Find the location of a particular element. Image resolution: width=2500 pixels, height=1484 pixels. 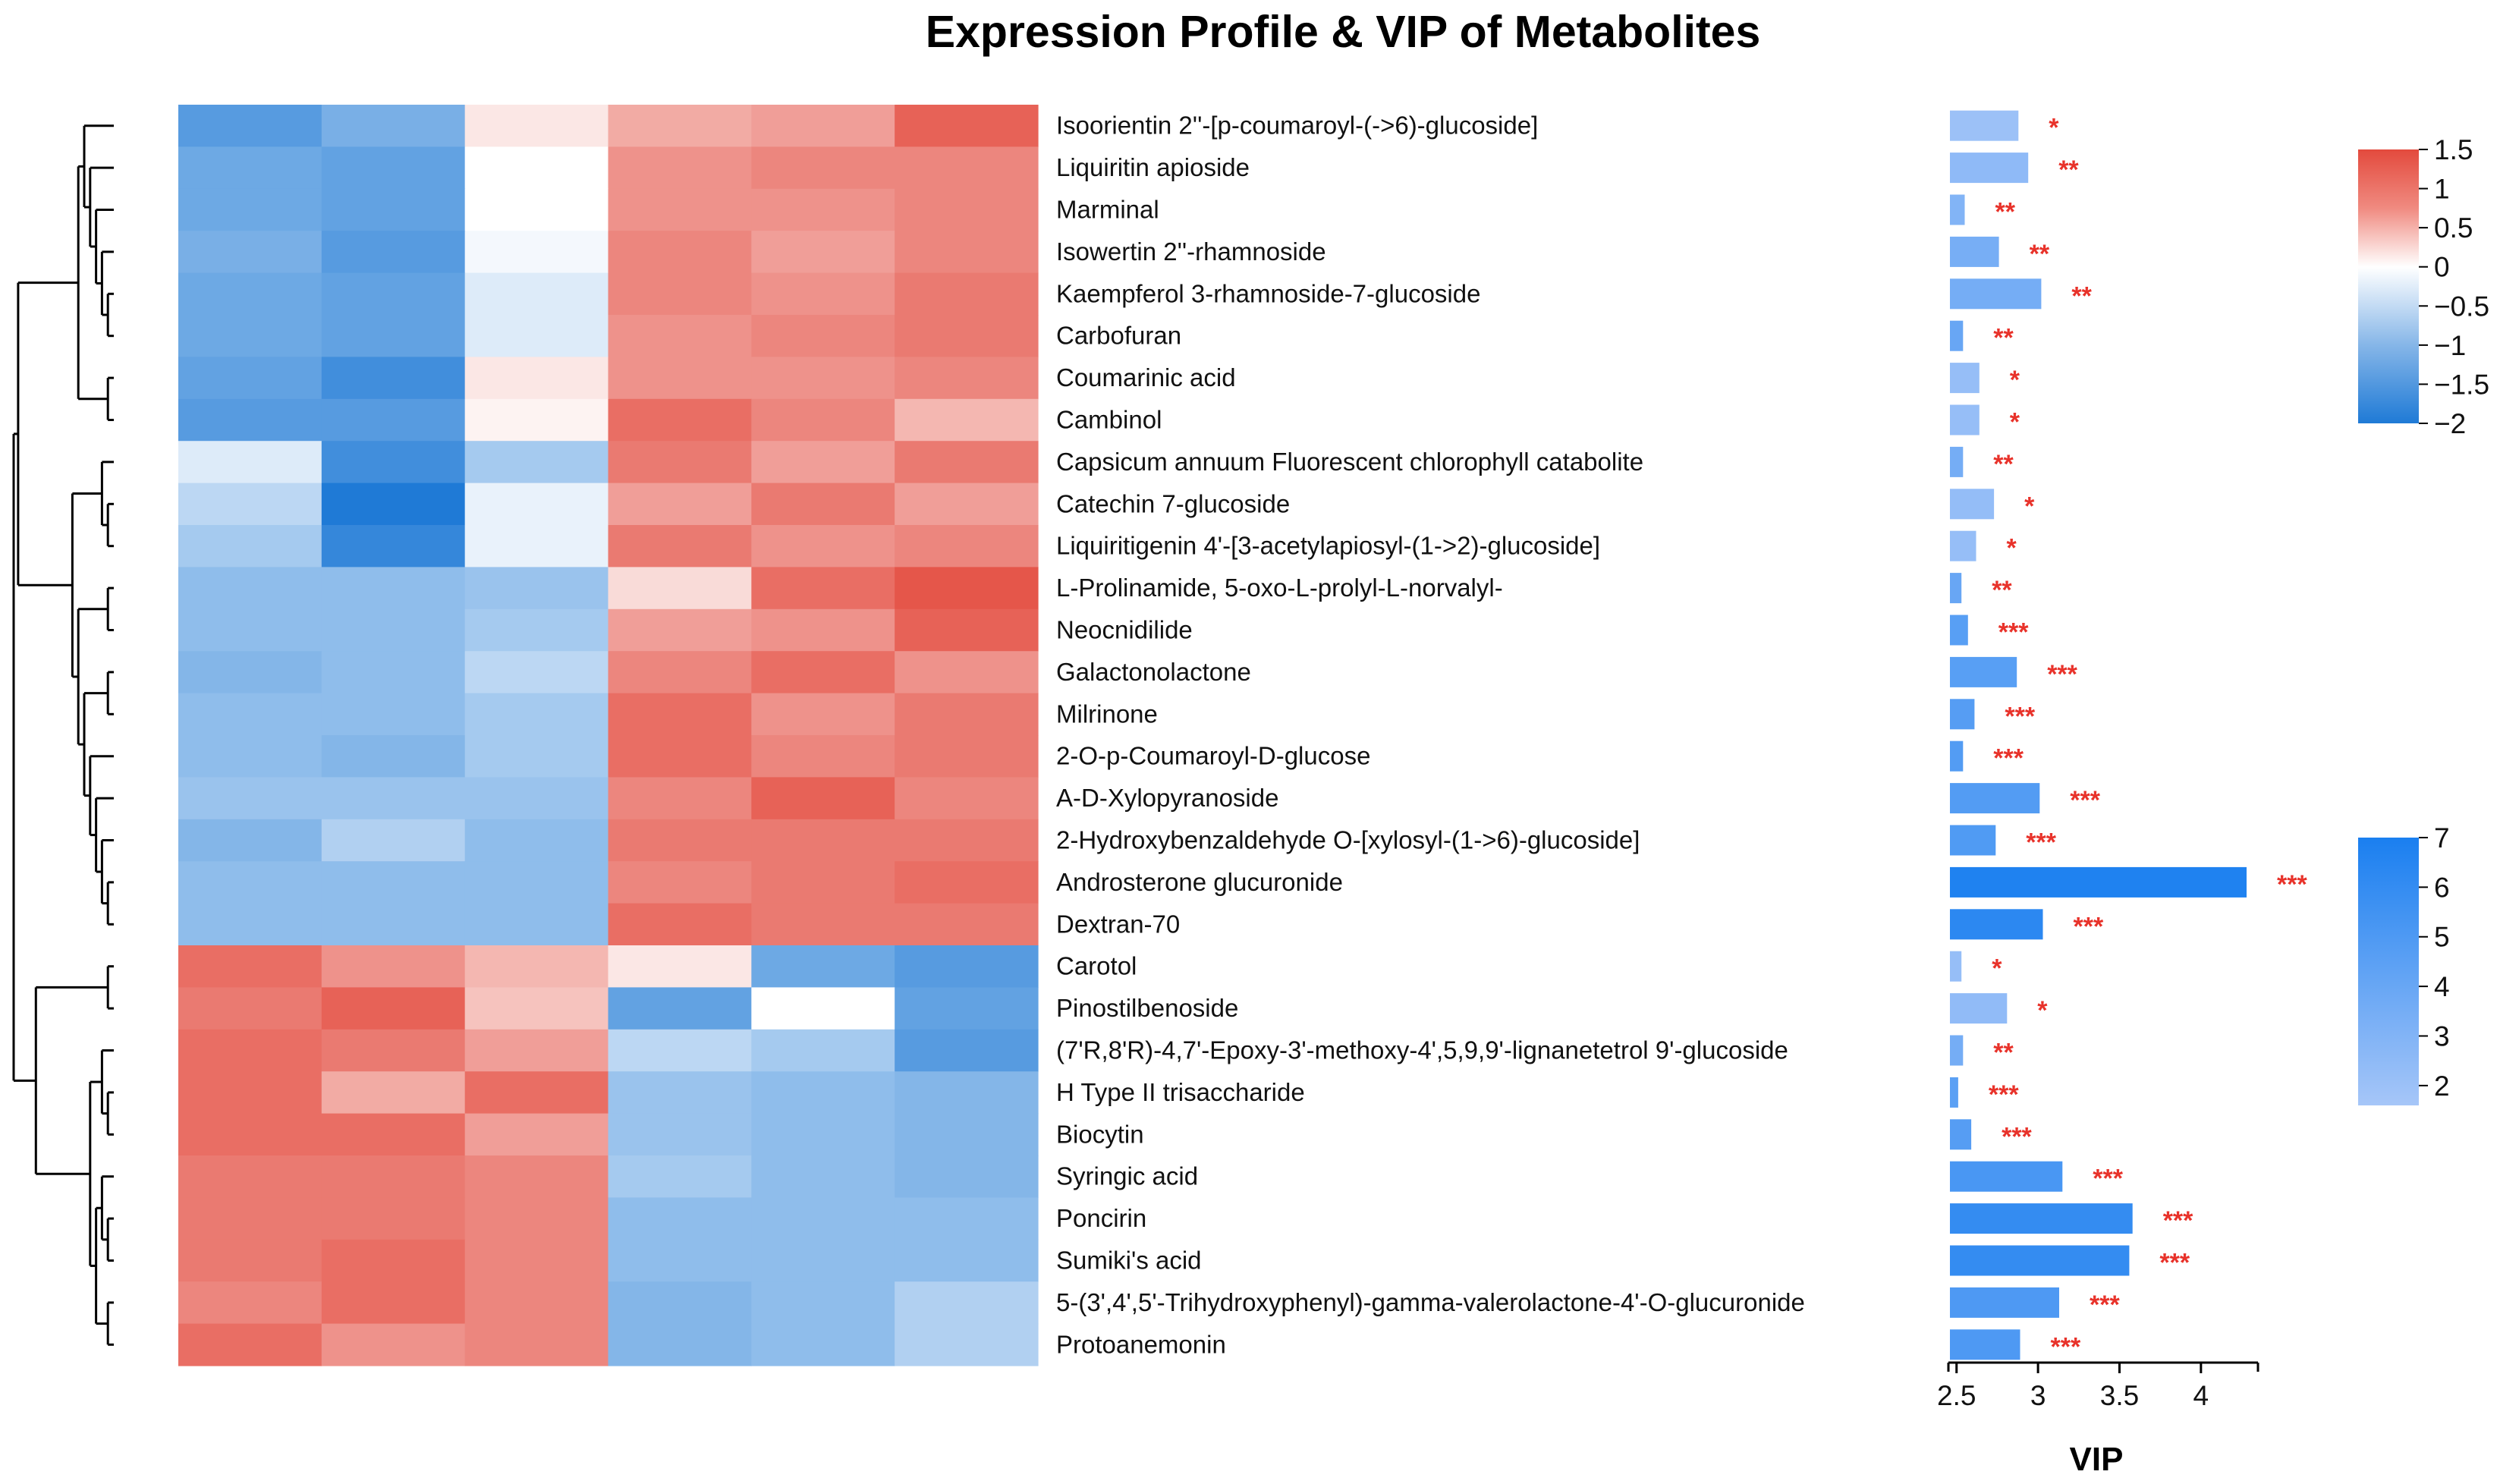

metabolite-label: Carotol is located at coordinates (1097, 966).